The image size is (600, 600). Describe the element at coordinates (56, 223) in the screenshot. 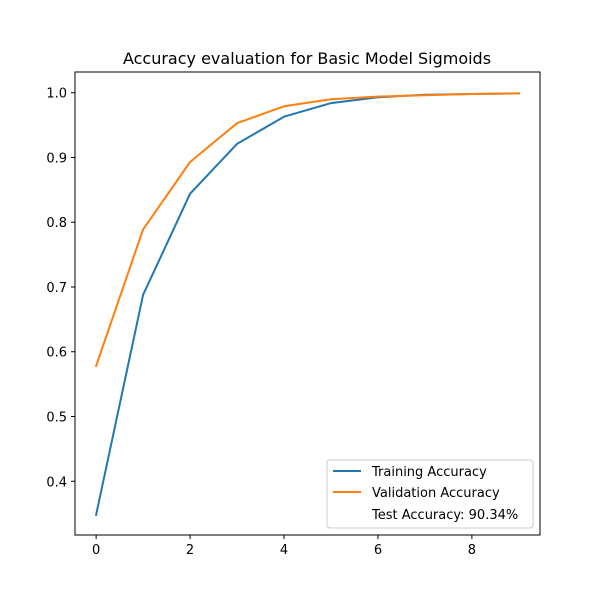

I see `y-tick-label: 0.8` at that location.